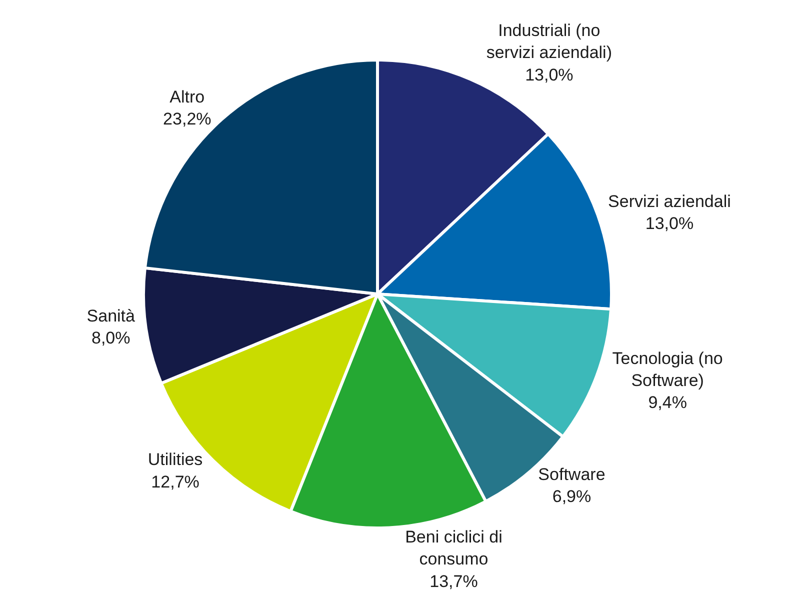 This screenshot has width=802, height=596. What do you see at coordinates (572, 474) in the screenshot?
I see `slice-label: Software` at bounding box center [572, 474].